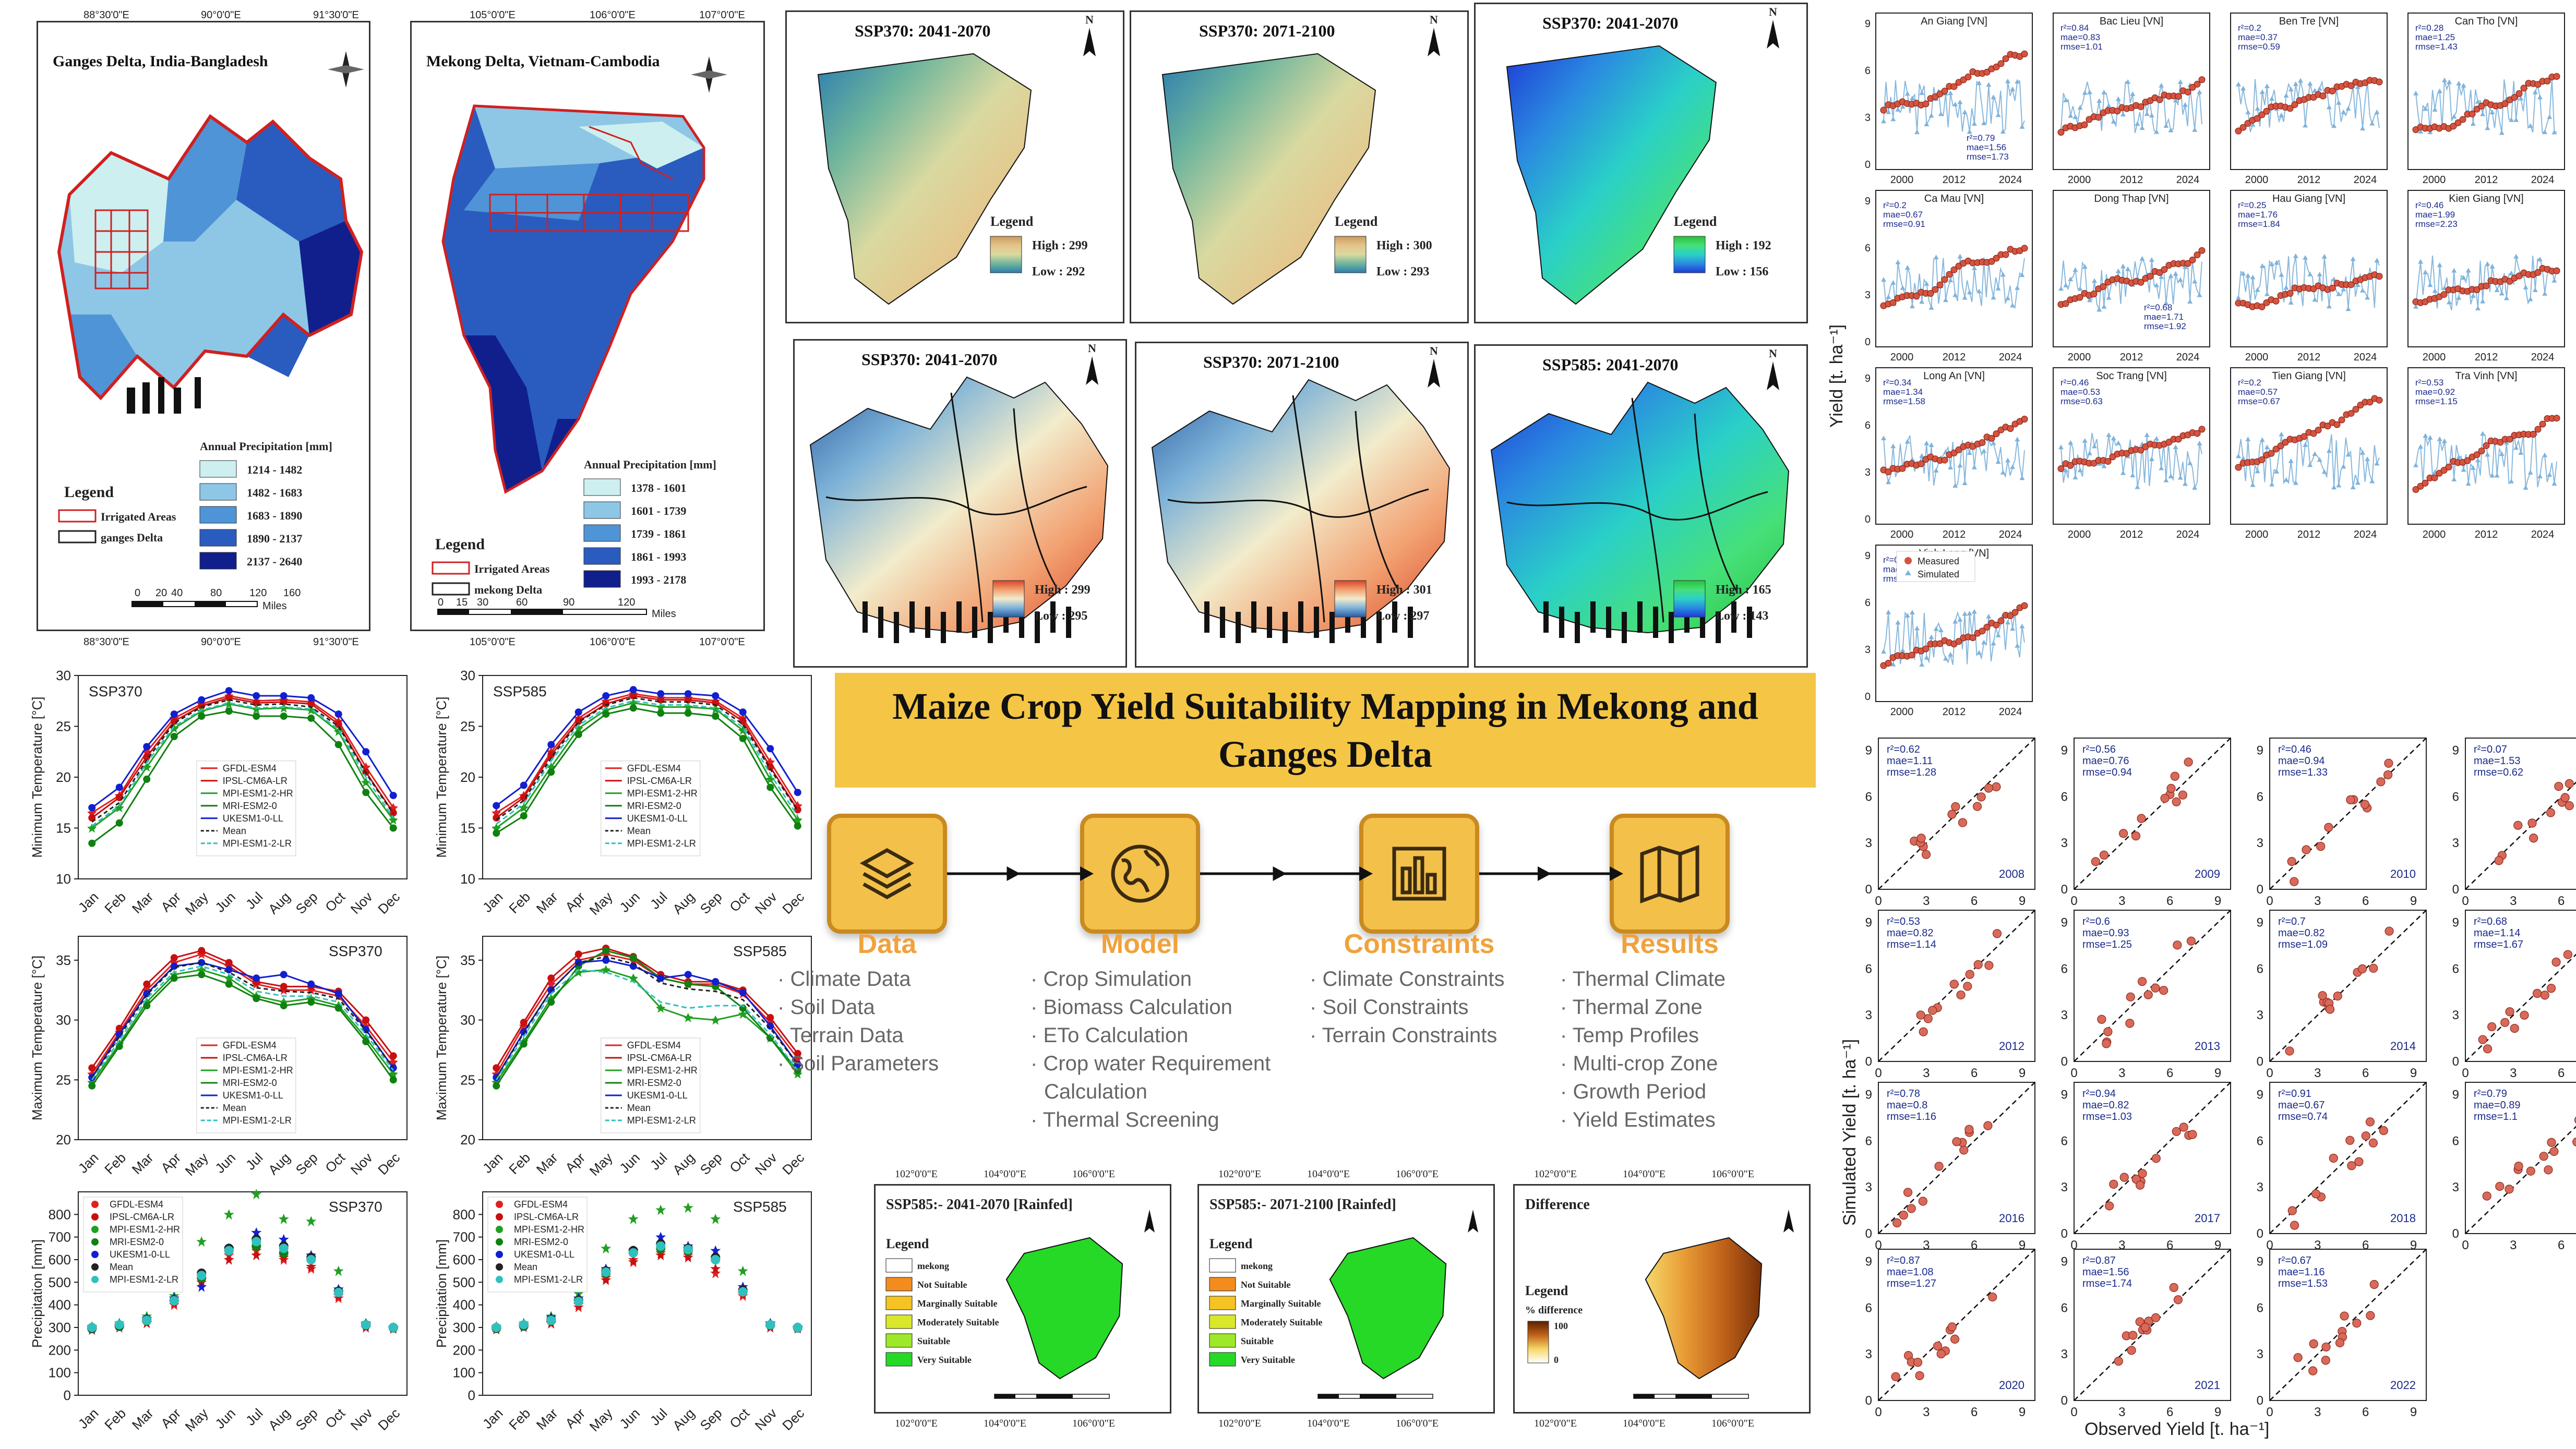 The height and width of the screenshot is (1449, 2576). I want to click on metric-label: r²=0.46, so click(2294, 749).